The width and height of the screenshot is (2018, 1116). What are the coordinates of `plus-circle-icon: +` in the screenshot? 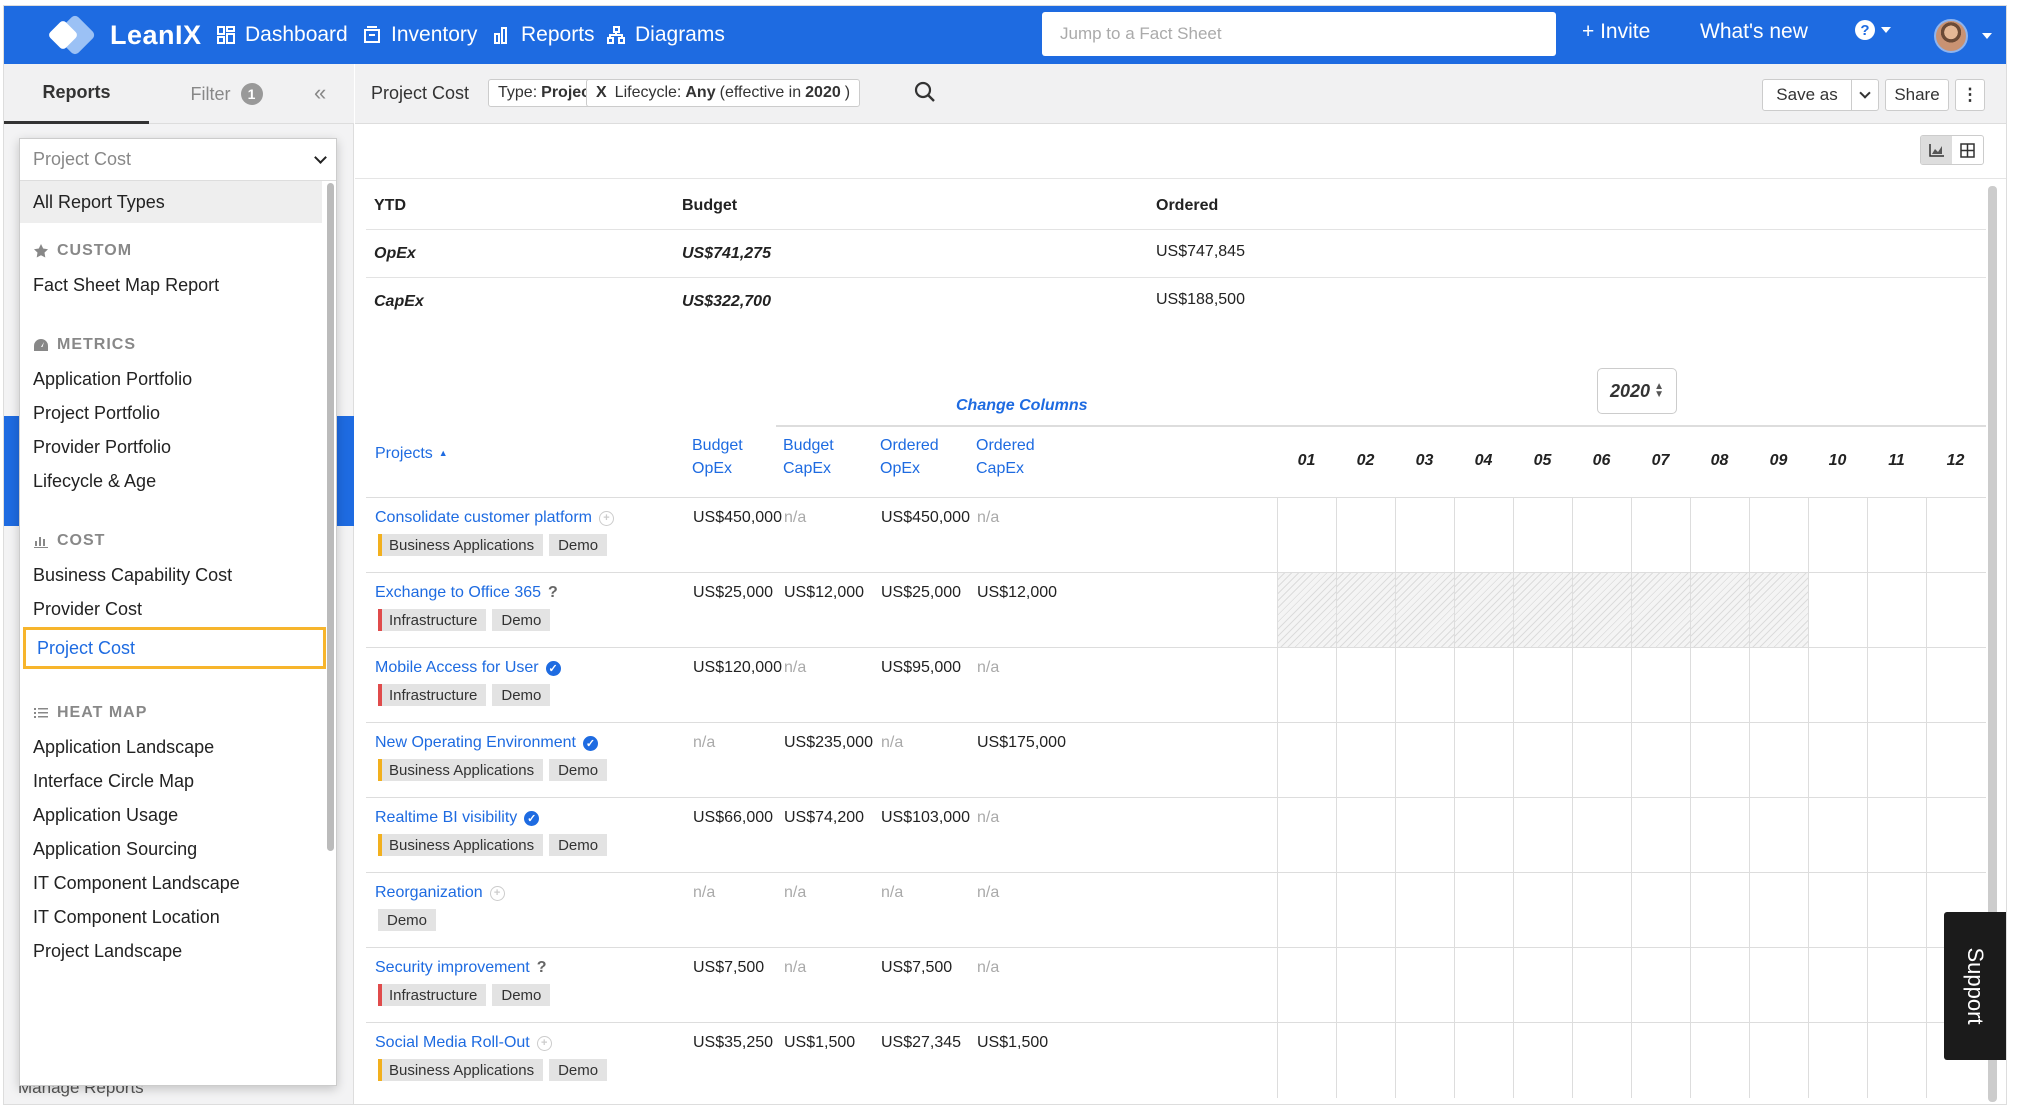 It's located at (544, 1043).